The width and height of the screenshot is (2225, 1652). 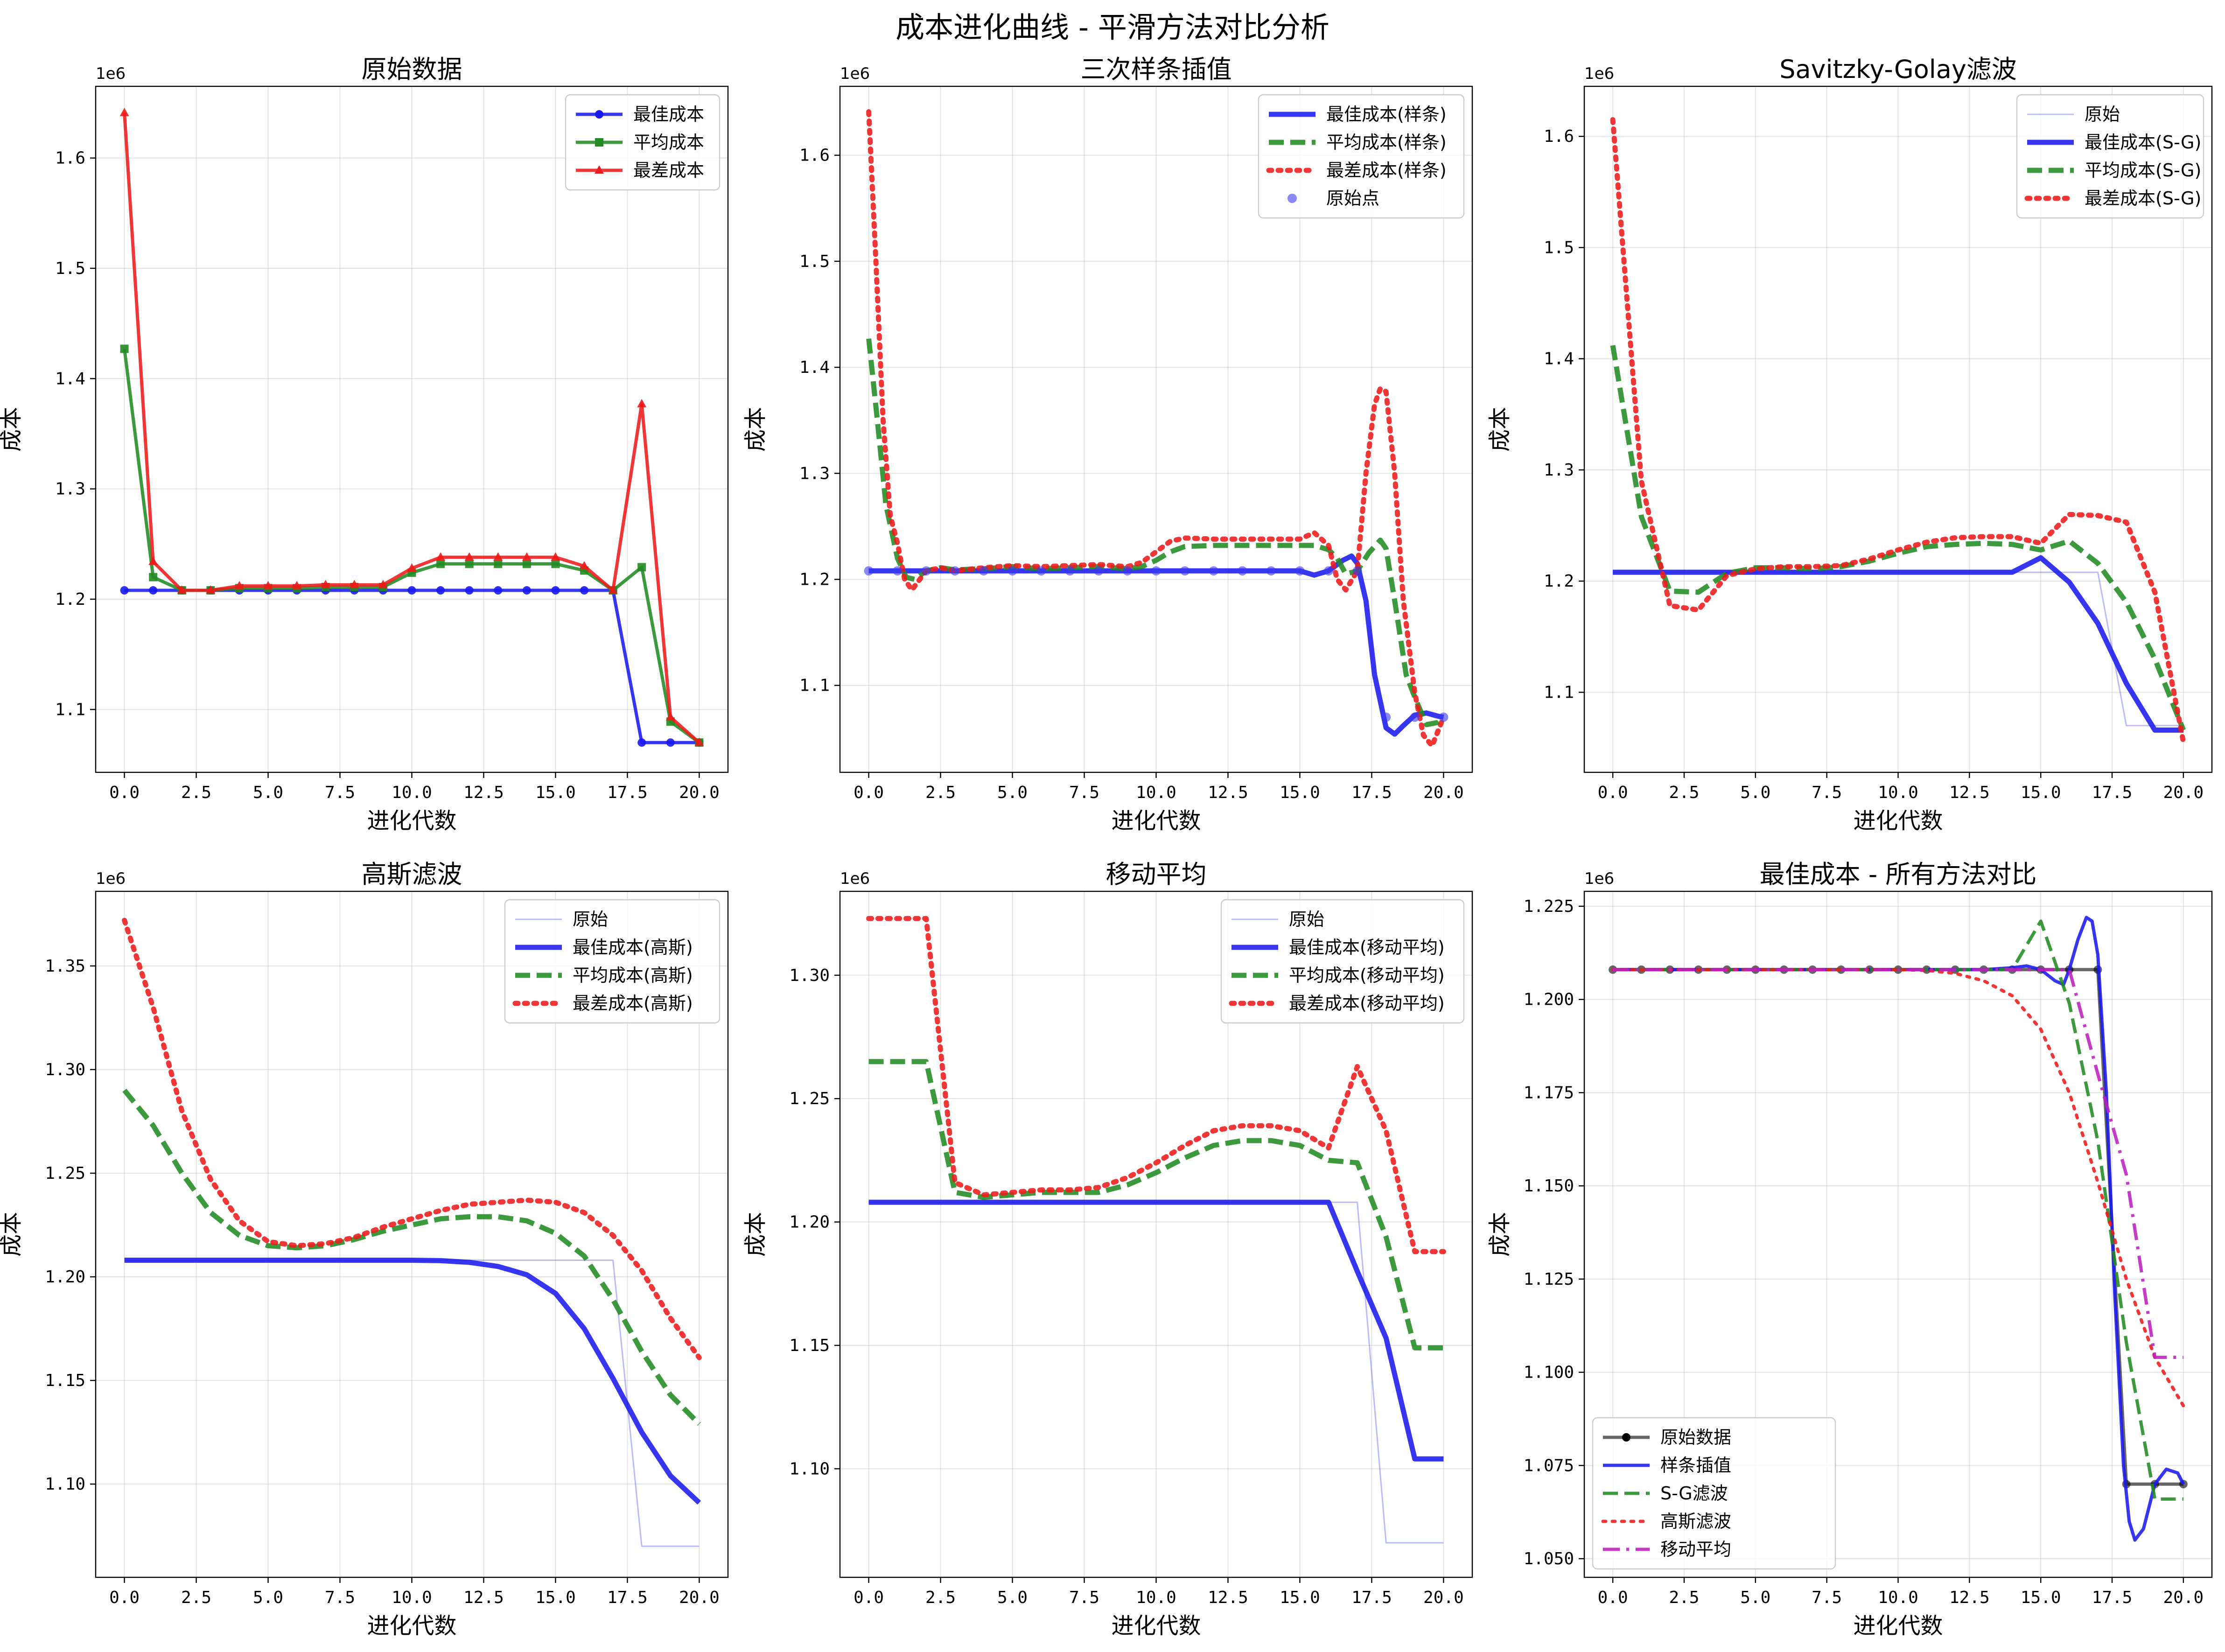 What do you see at coordinates (1696, 1521) in the screenshot?
I see `legend-label: 高斯滤波` at bounding box center [1696, 1521].